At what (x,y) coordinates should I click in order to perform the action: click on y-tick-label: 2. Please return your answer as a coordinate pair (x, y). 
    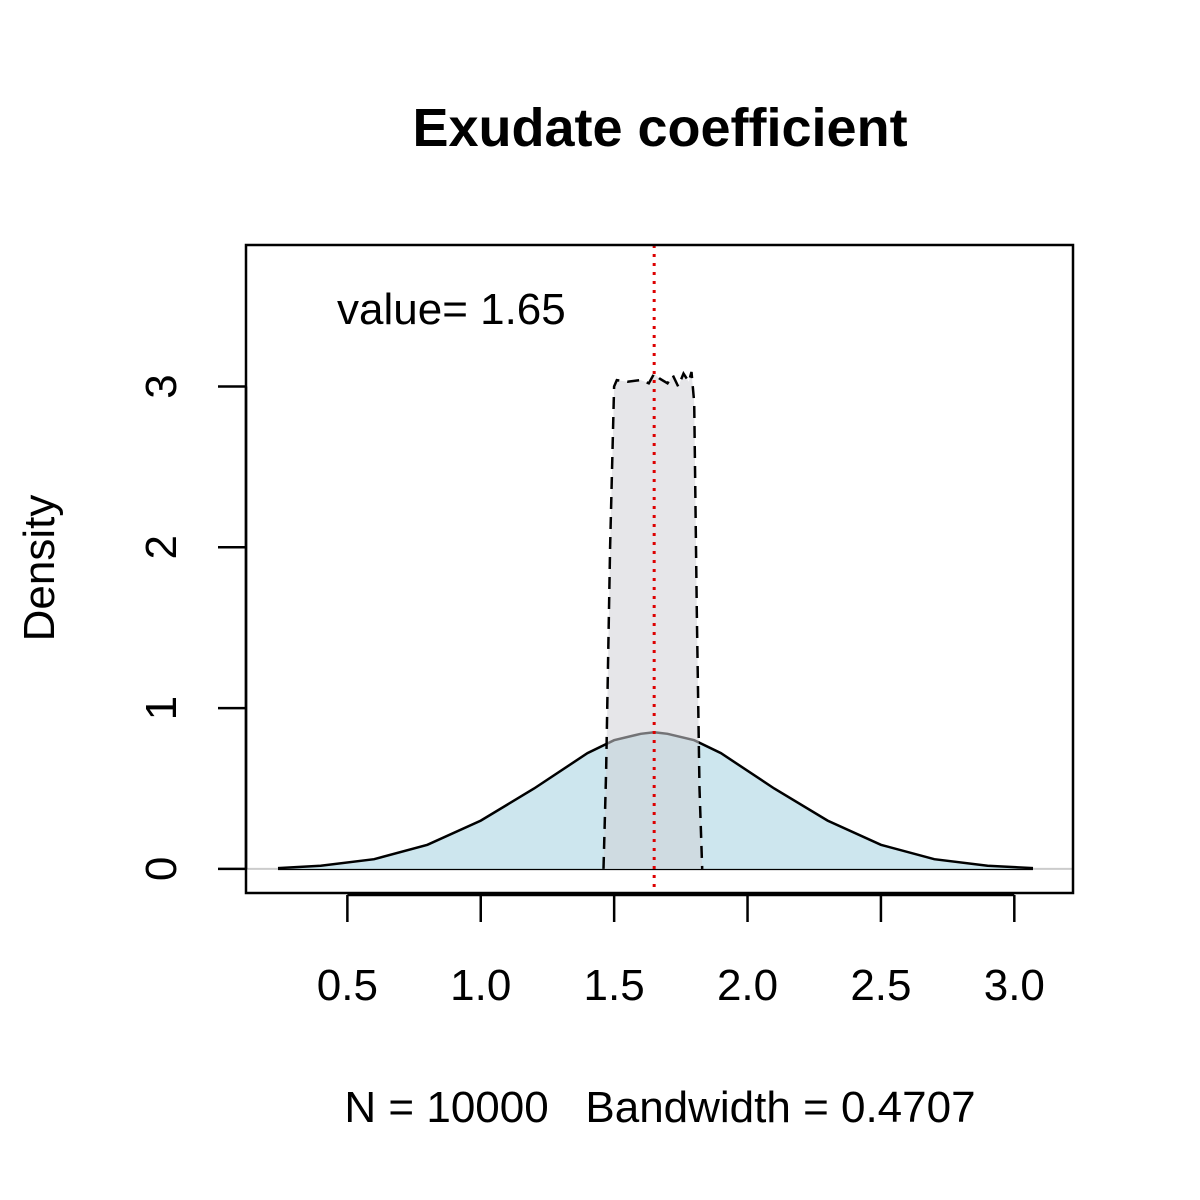
    Looking at the image, I should click on (161, 547).